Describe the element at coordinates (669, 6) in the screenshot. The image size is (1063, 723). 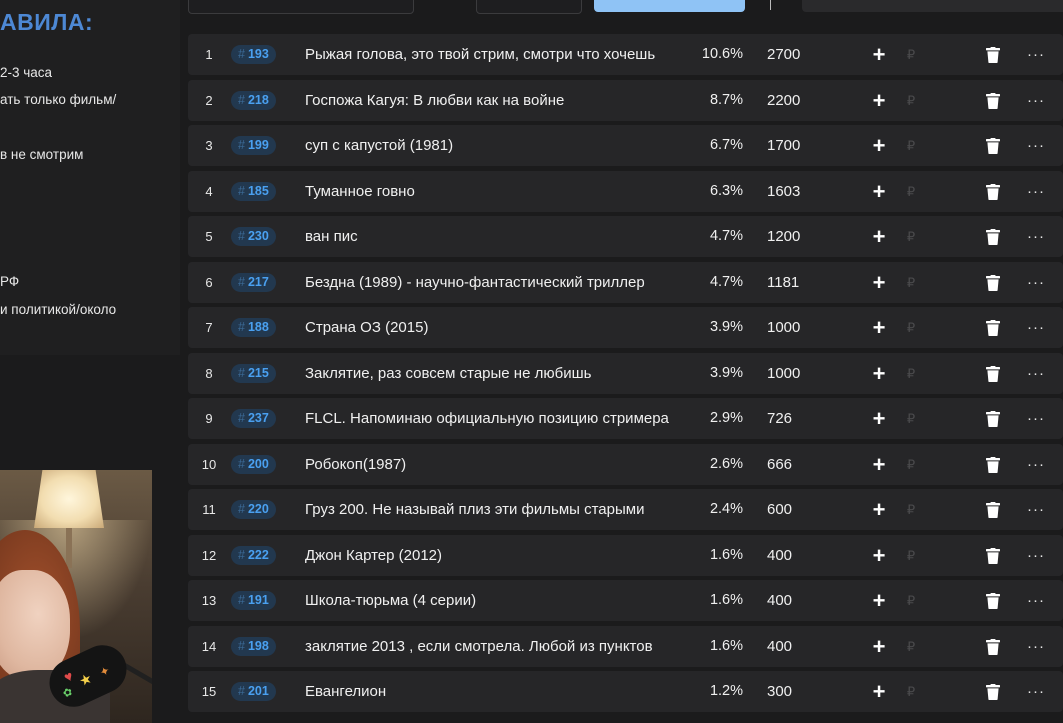
I see `add-button` at that location.